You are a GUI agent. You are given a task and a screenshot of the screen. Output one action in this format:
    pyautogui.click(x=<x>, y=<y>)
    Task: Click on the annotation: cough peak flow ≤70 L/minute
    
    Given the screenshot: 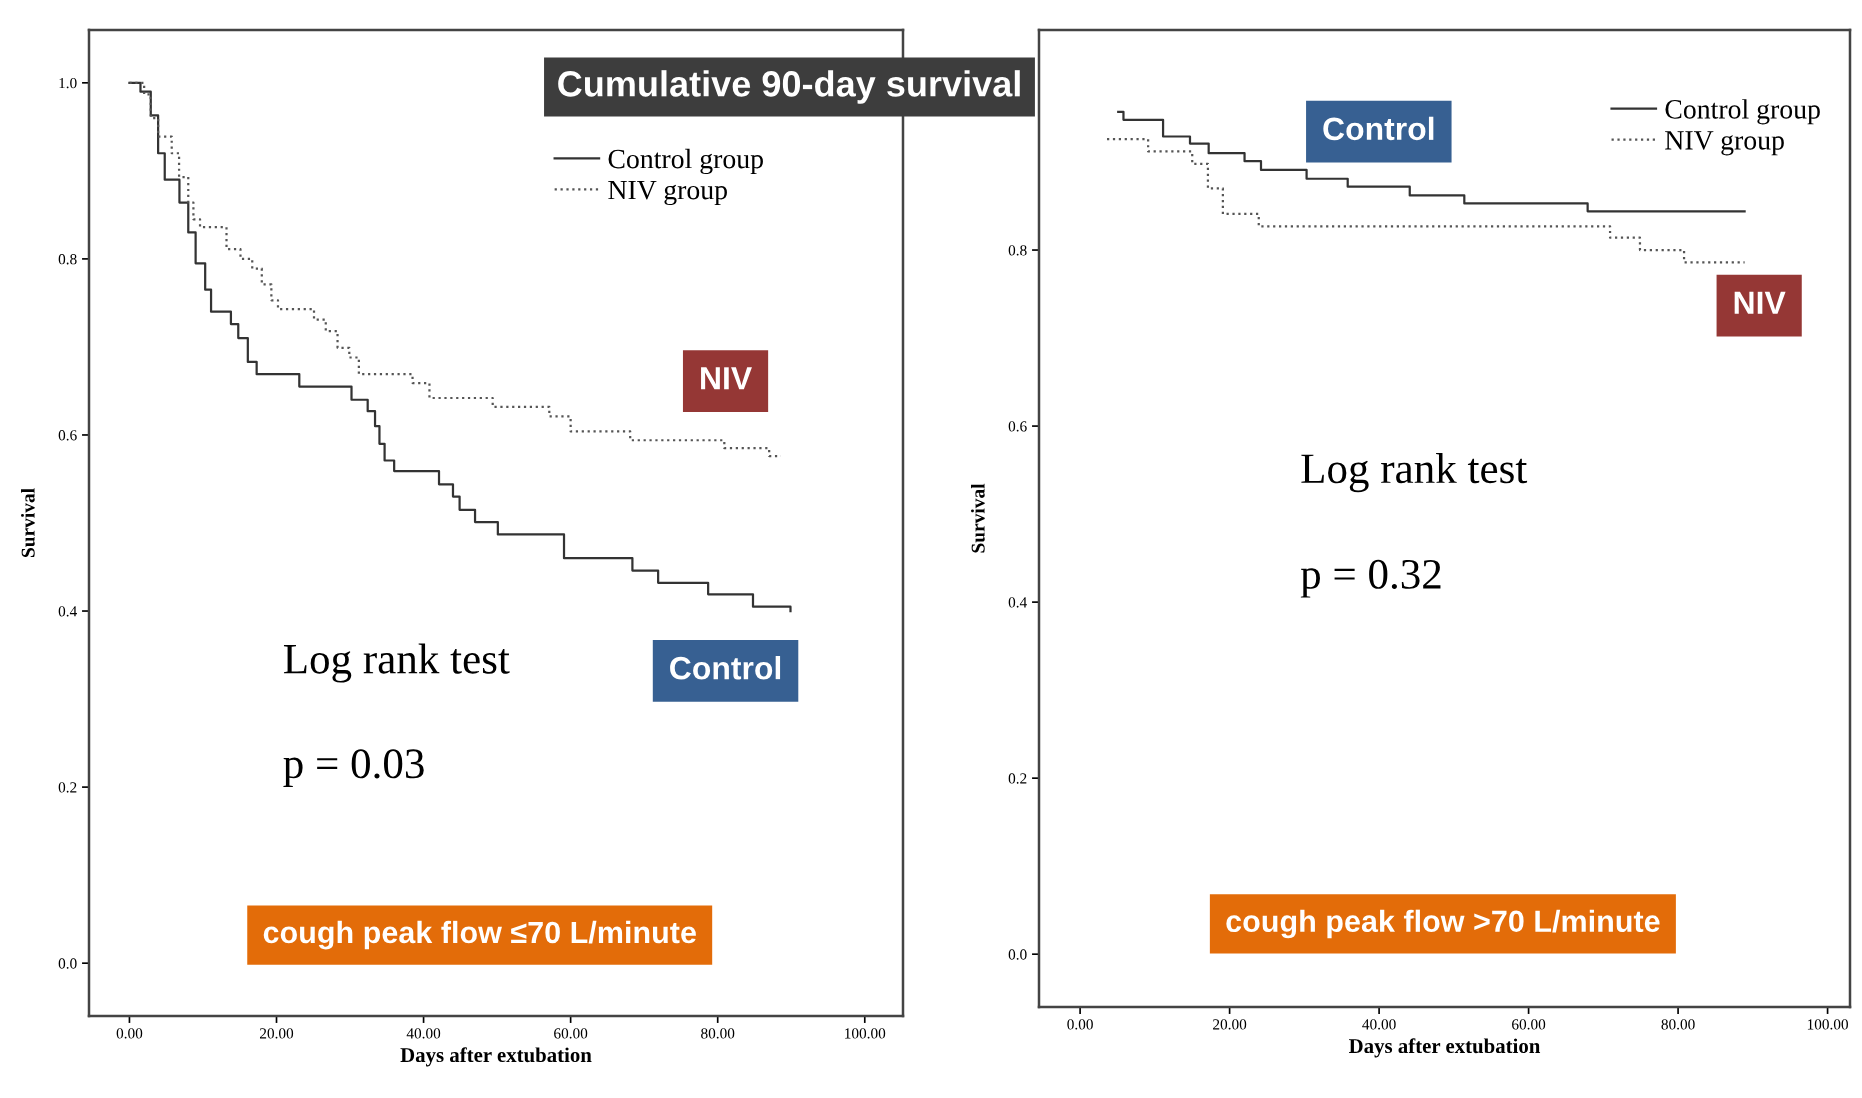 What is the action you would take?
    pyautogui.click(x=479, y=935)
    